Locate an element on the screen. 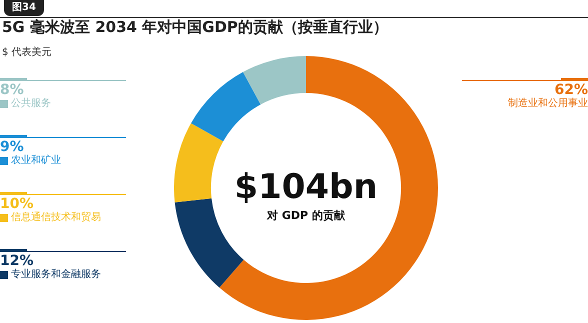 Image resolution: width=588 pixels, height=323 pixels. text: $104bn is located at coordinates (306, 187).